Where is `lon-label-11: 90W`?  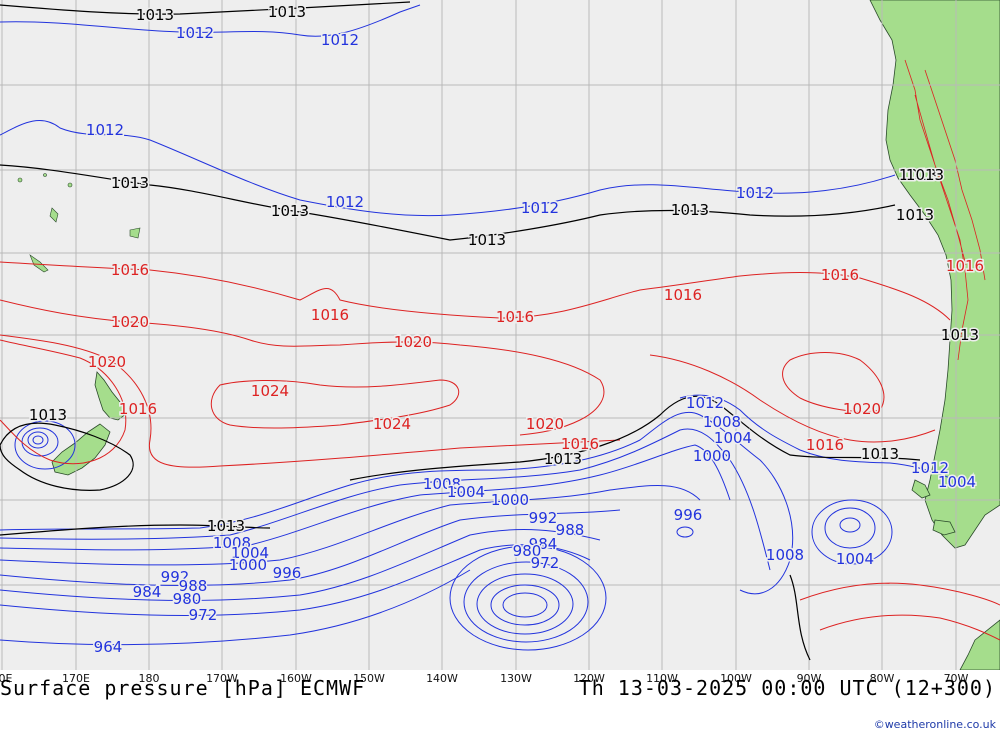 lon-label-11: 90W is located at coordinates (809, 678).